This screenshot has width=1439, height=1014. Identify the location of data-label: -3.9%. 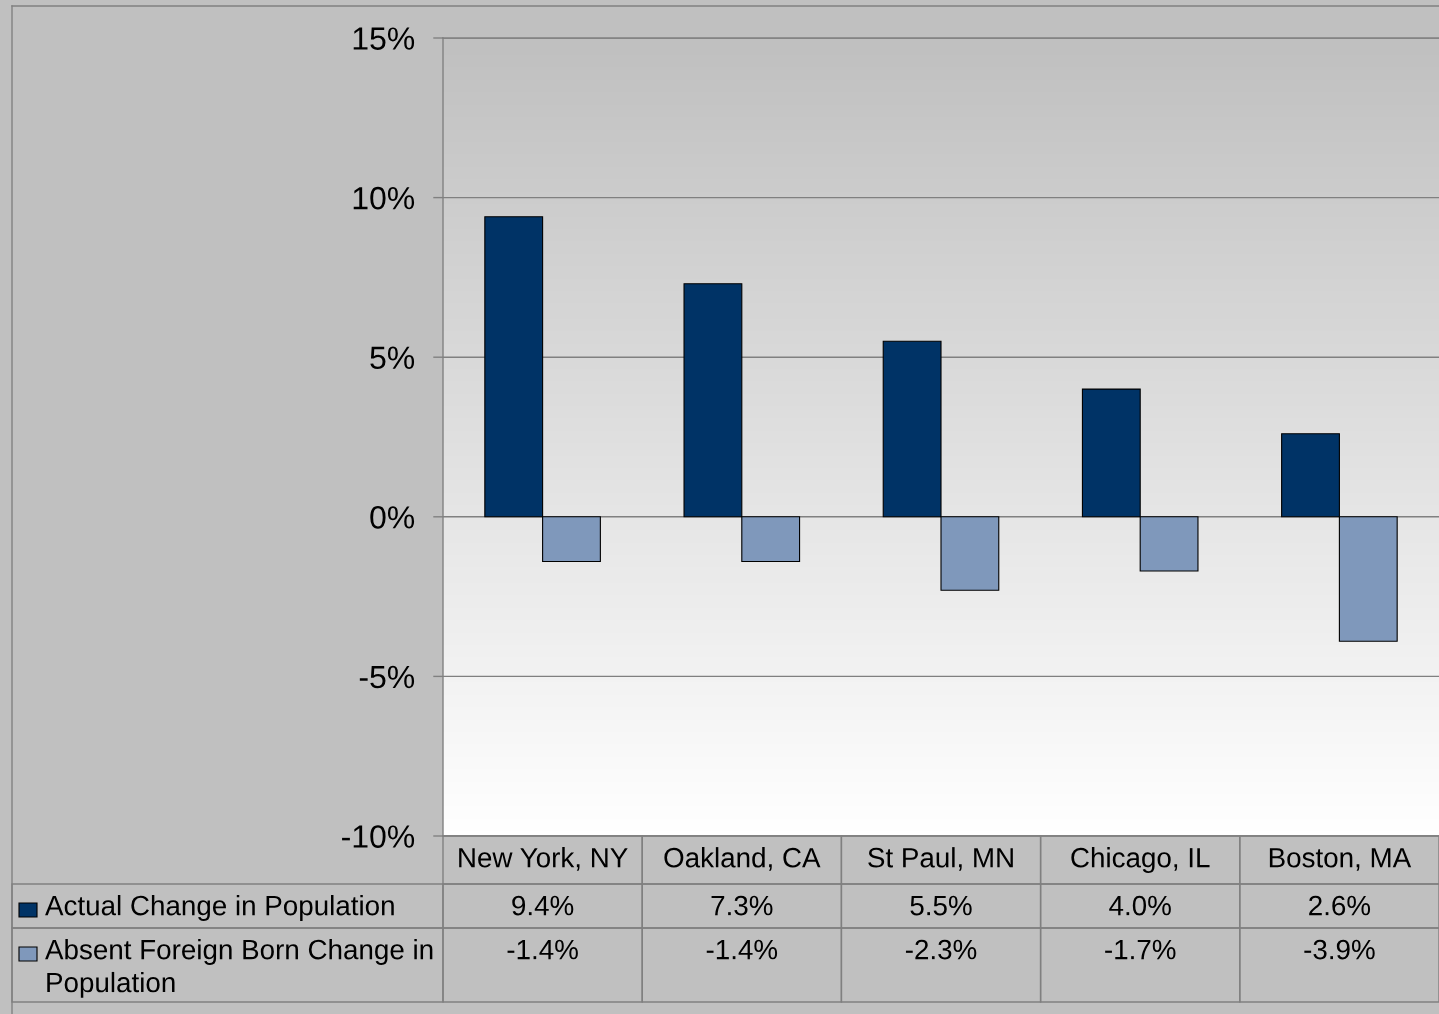
(1339, 949).